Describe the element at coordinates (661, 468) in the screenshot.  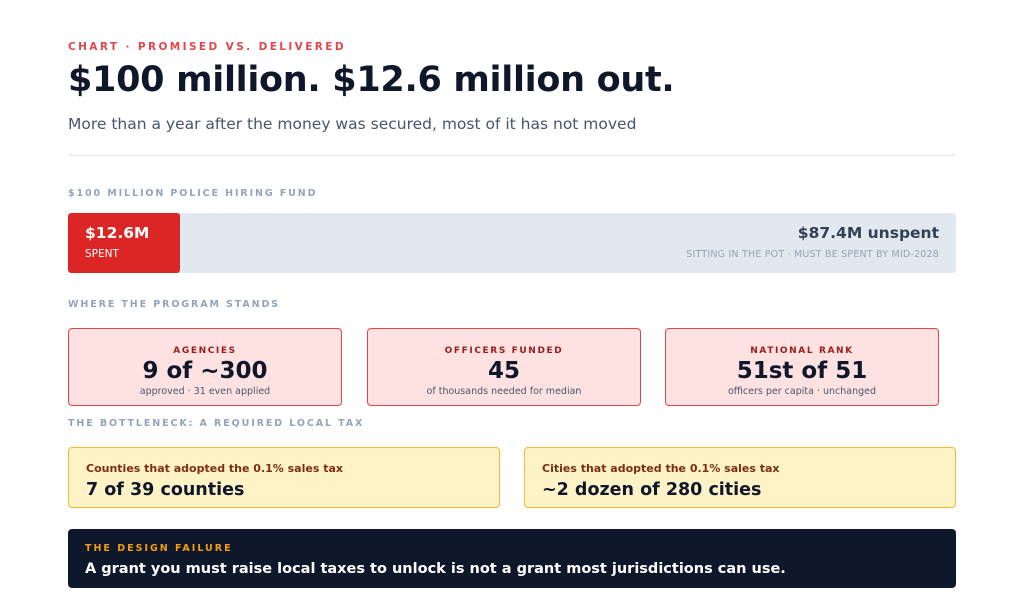
I see `tax-label: Cities that adopted the 0.1% sales tax` at that location.